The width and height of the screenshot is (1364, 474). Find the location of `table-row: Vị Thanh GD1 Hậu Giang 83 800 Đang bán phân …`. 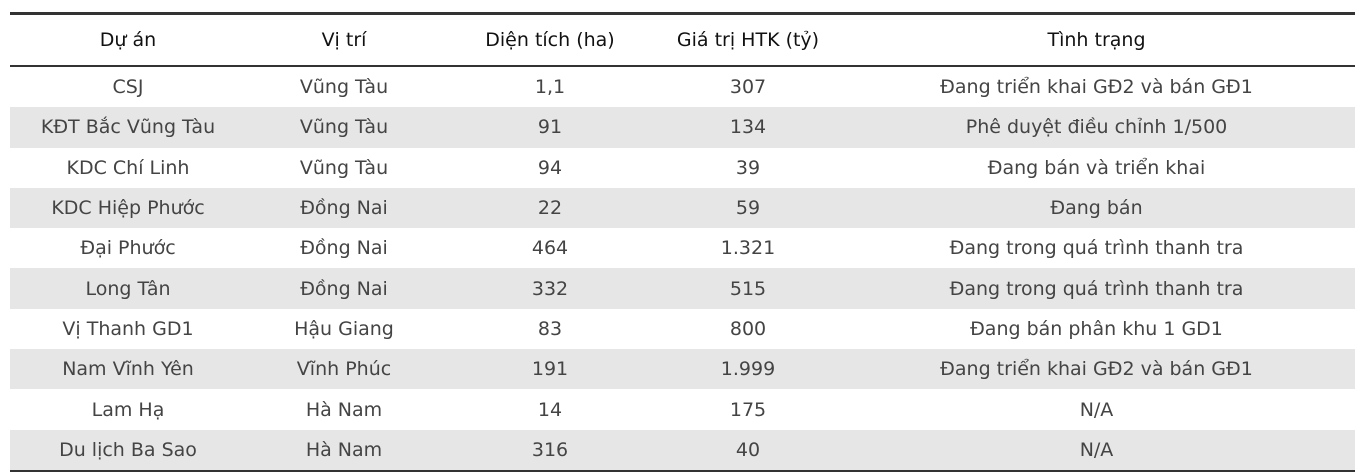

table-row: Vị Thanh GD1 Hậu Giang 83 800 Đang bán phân … is located at coordinates (682, 329).